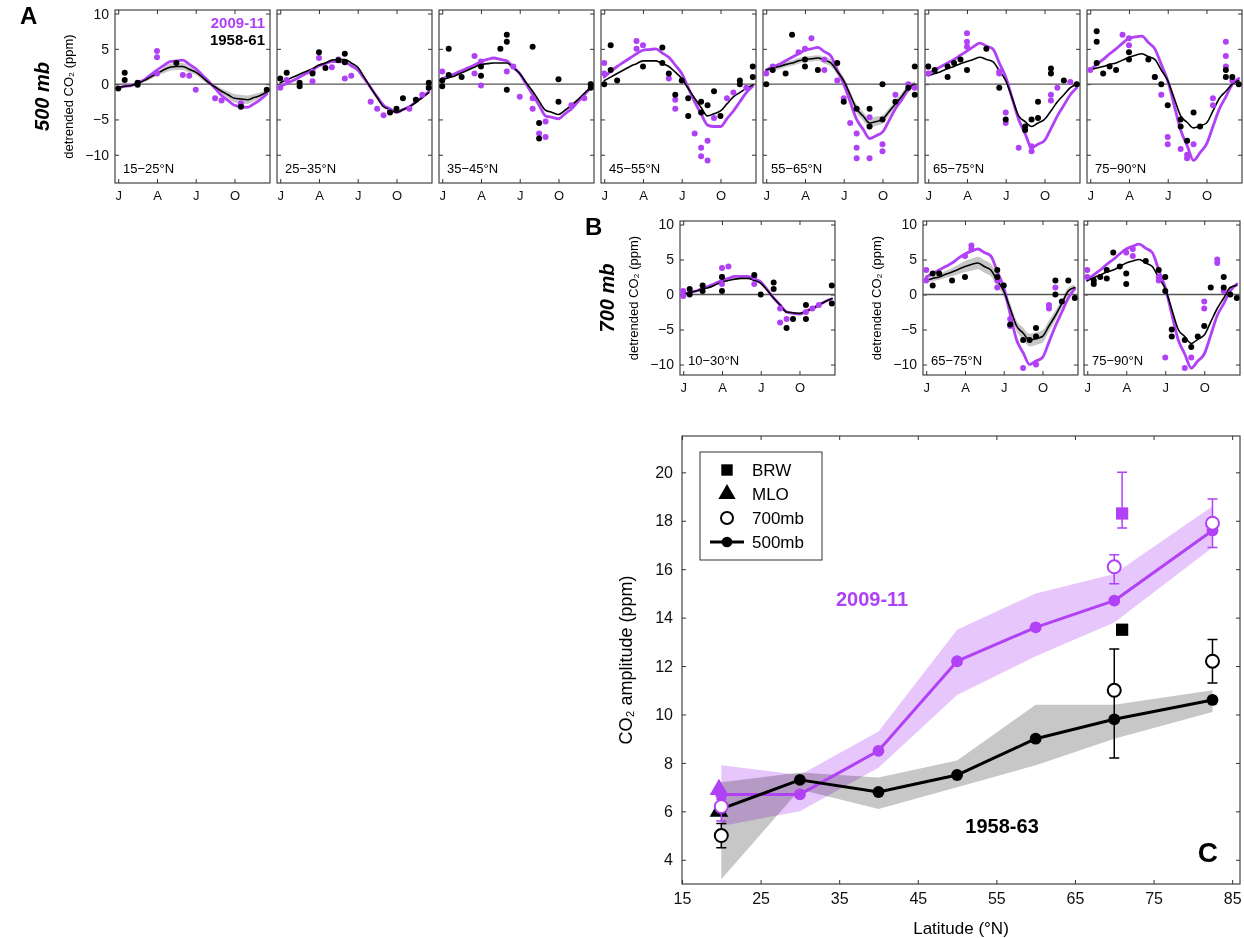  Describe the element at coordinates (664, 569) in the screenshot. I see `y-tick-label: 16` at that location.